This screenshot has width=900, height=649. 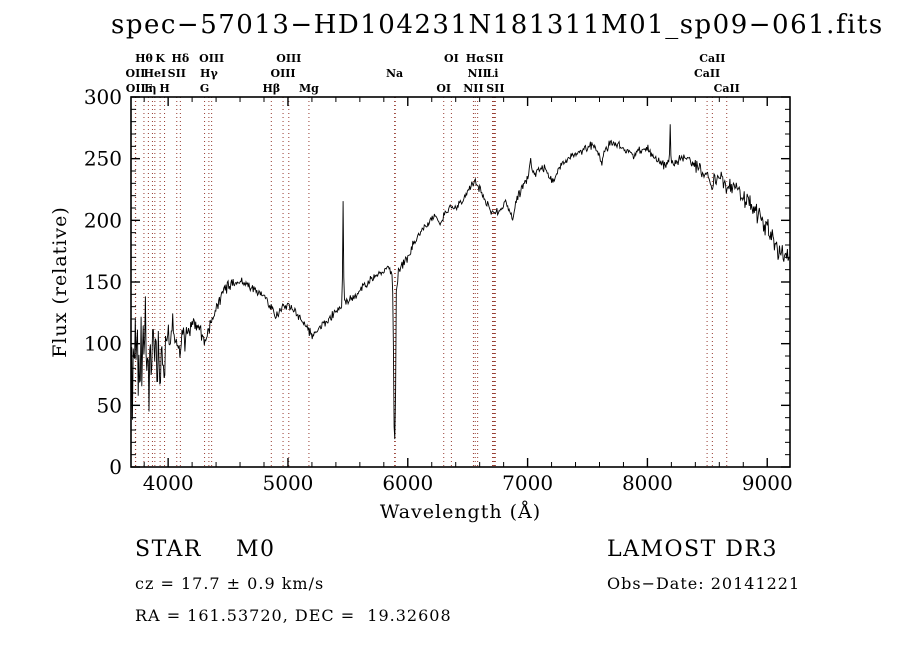 I want to click on y-tick-label: 200, so click(x=103, y=220).